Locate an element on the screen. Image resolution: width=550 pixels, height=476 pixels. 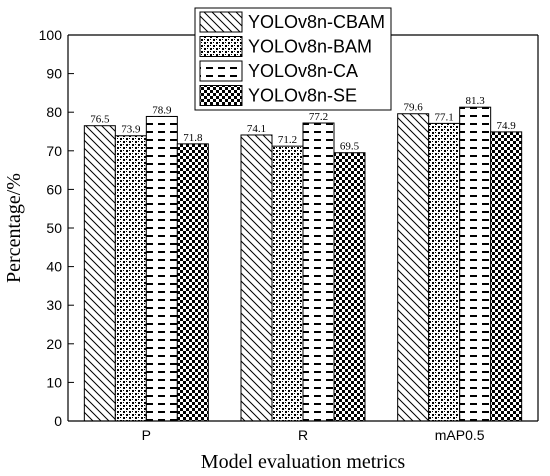
data-label: 81.3 is located at coordinates (476, 101).